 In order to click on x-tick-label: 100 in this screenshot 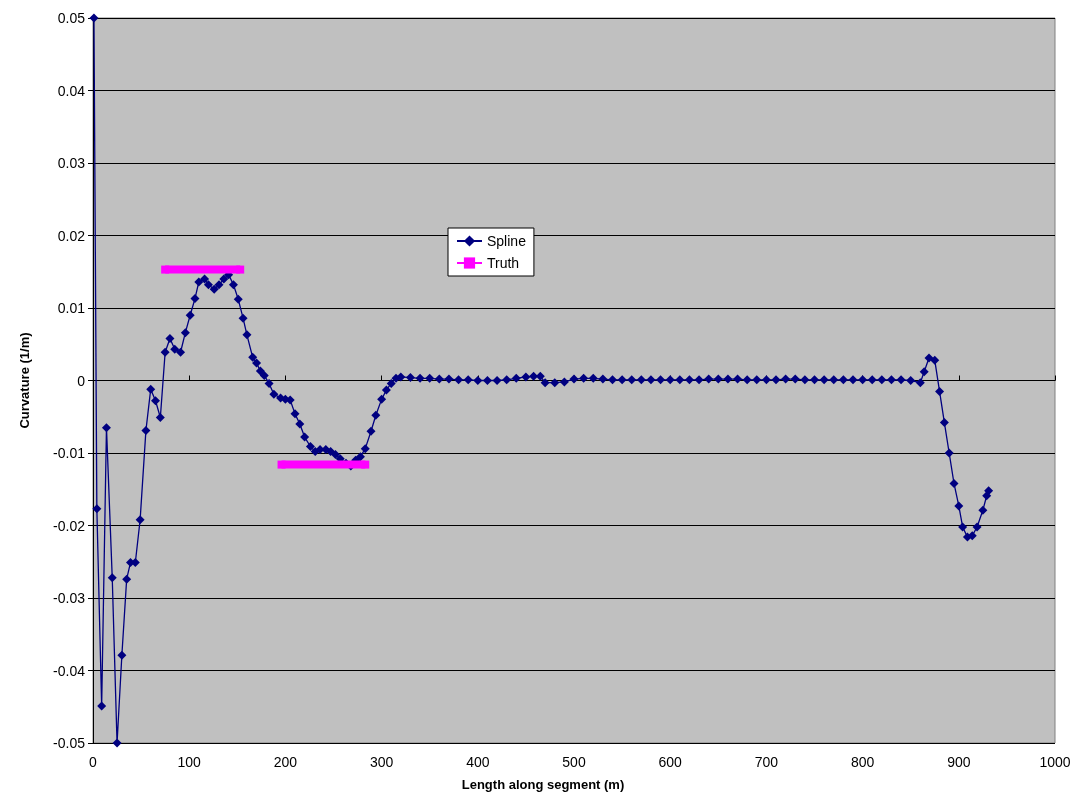, I will do `click(189, 762)`.